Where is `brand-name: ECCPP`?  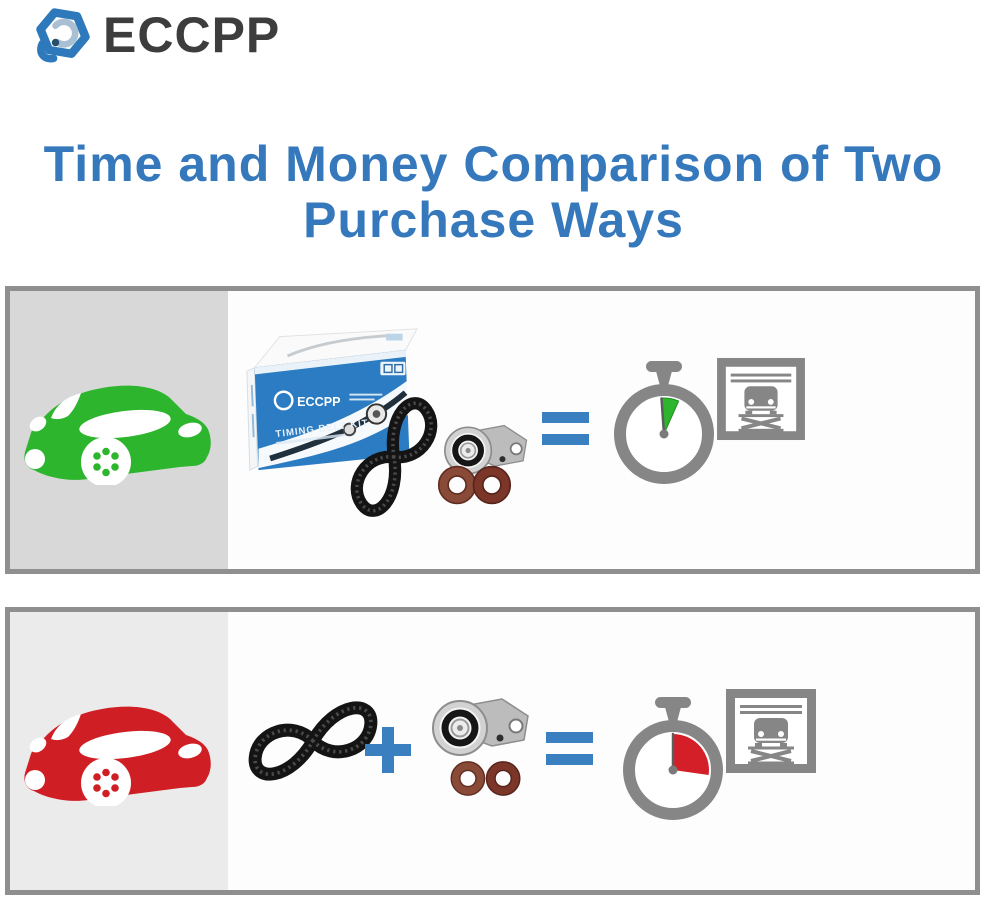
brand-name: ECCPP is located at coordinates (192, 35).